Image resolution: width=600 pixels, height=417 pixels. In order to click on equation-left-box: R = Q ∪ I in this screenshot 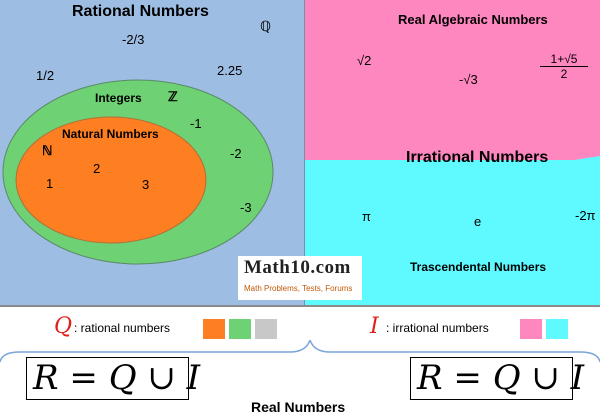, I will do `click(113, 378)`.